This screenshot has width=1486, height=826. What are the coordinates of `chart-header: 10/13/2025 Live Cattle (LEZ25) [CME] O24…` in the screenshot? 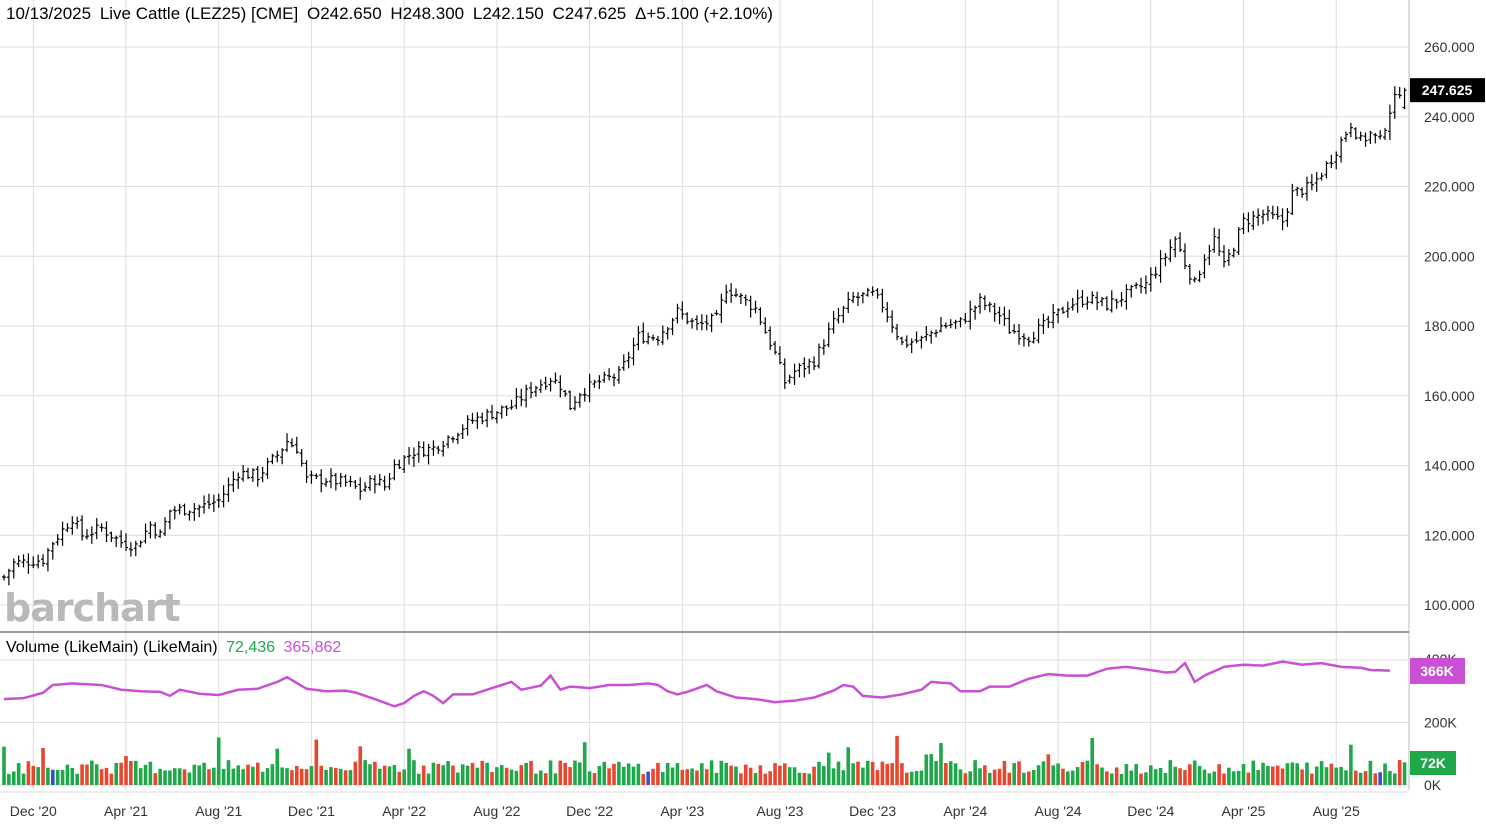 It's located at (391, 14).